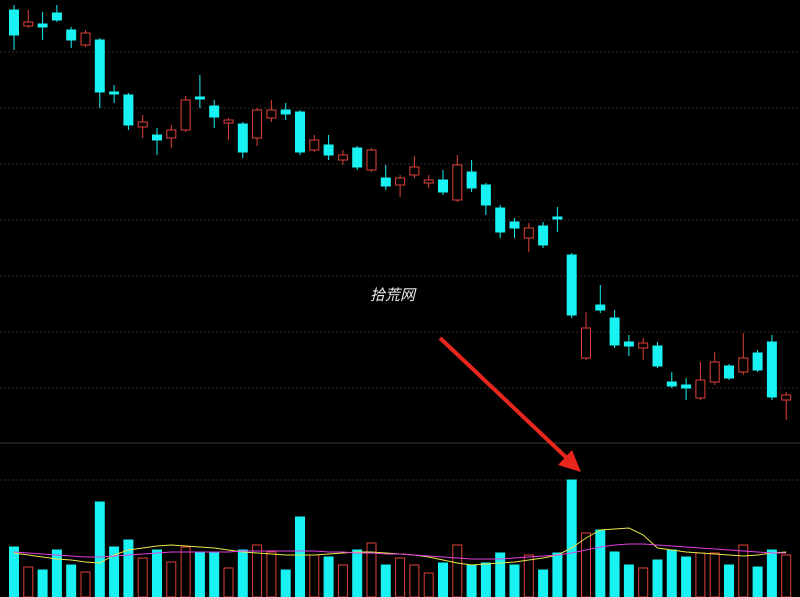 This screenshot has height=597, width=800. I want to click on arrow-shaft, so click(505, 399).